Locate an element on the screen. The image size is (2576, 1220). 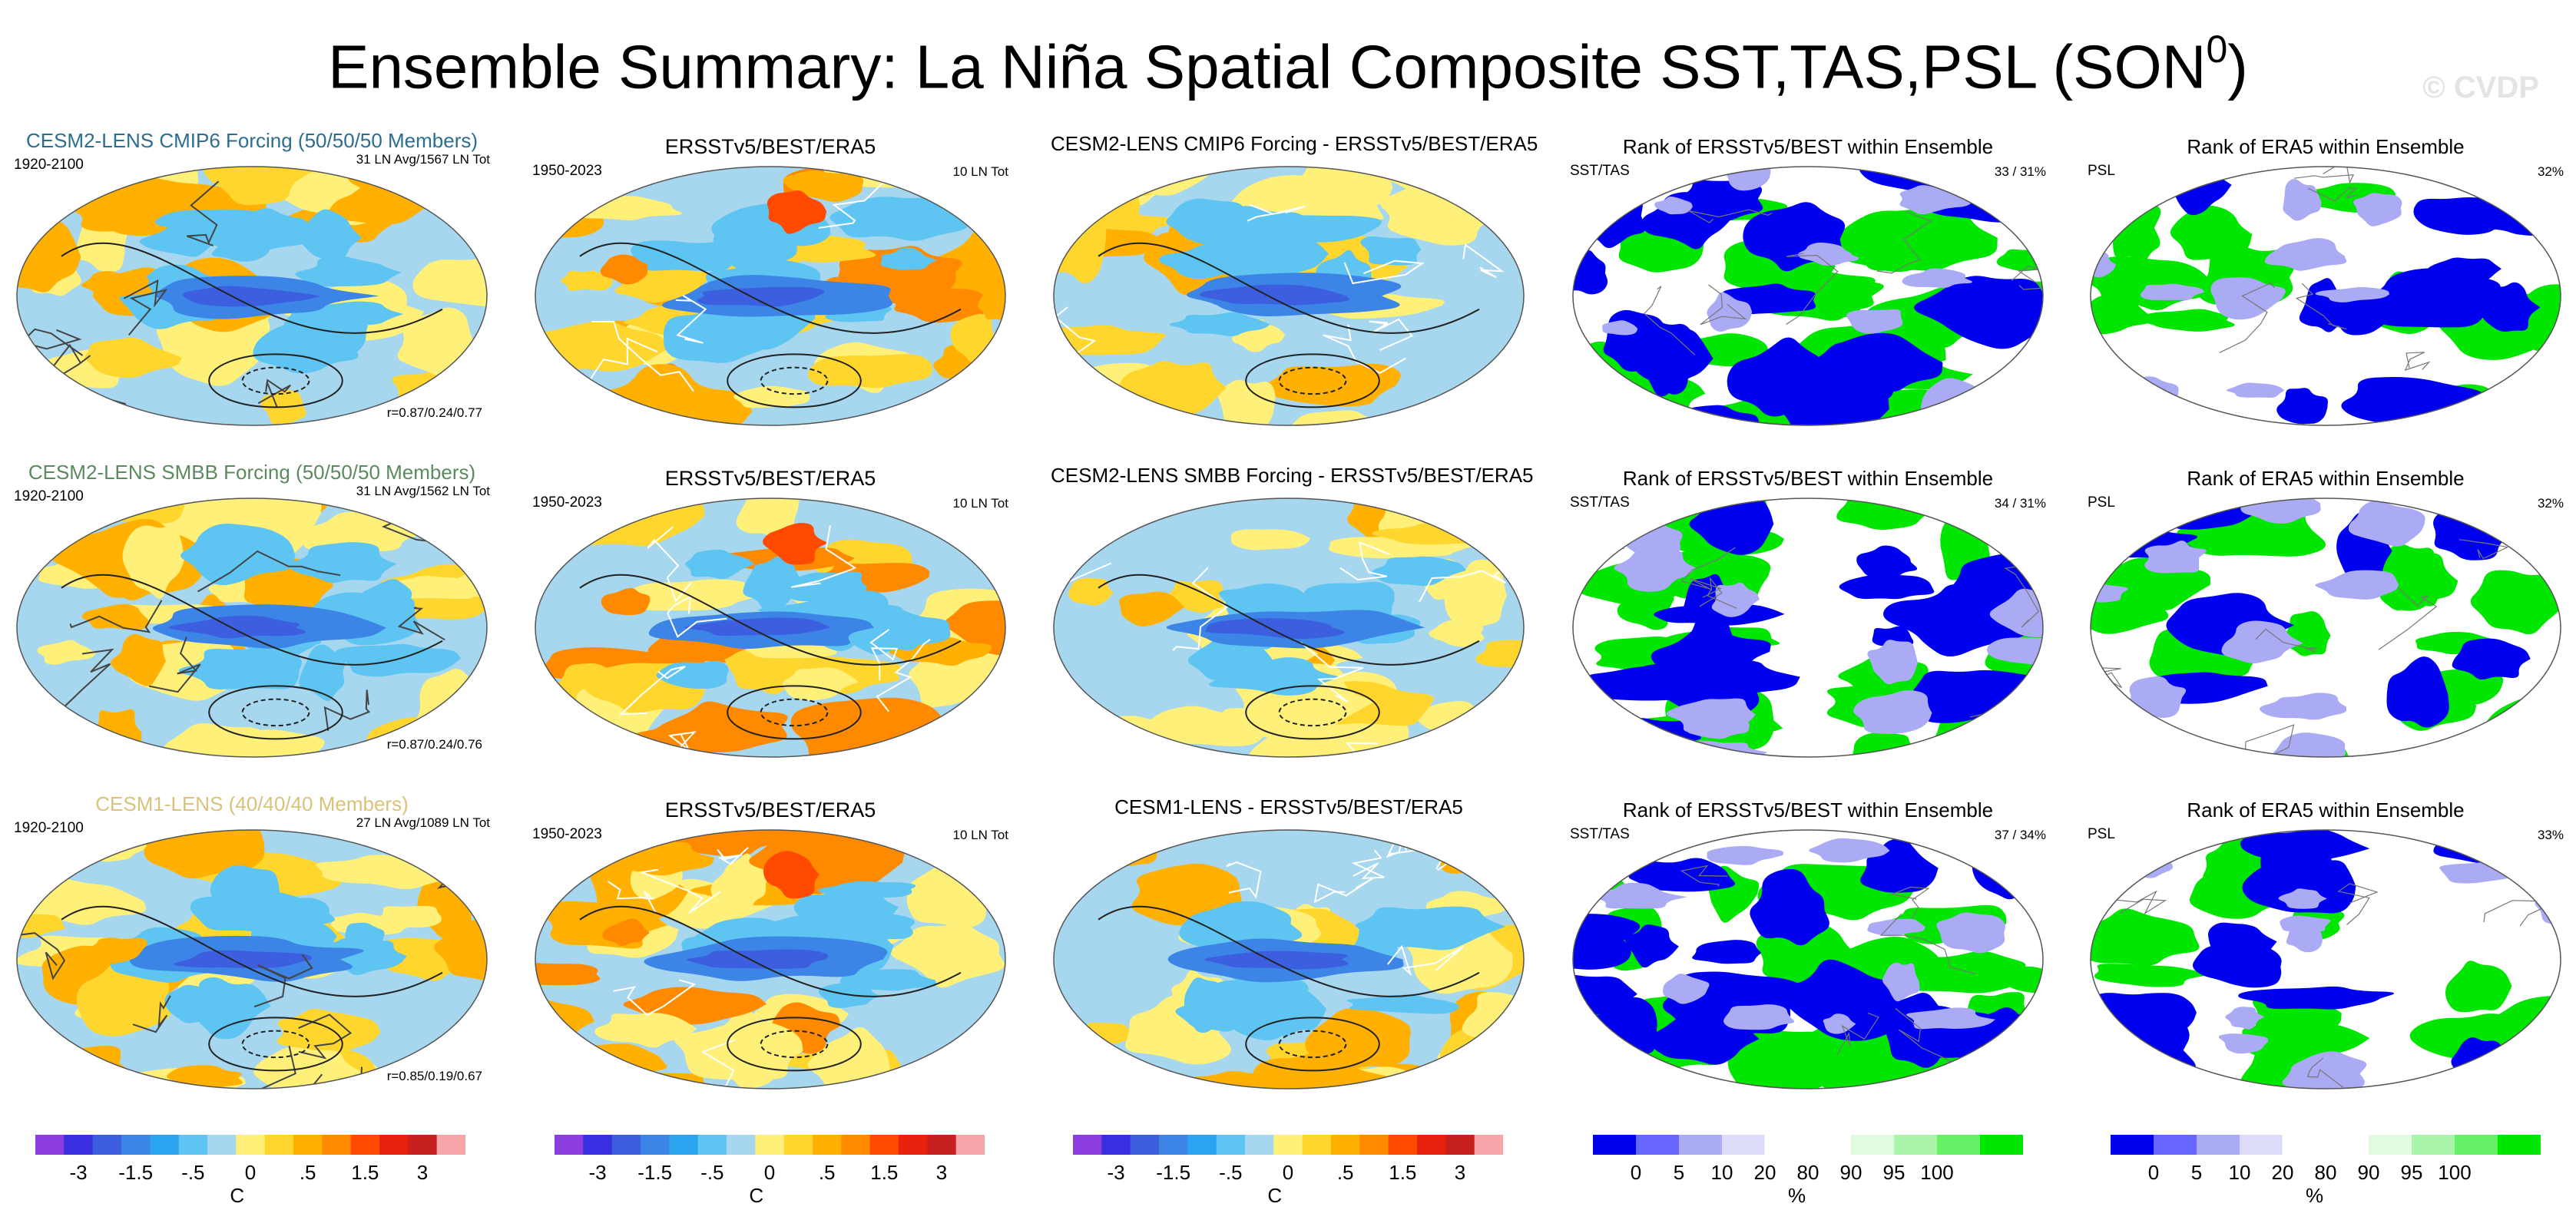
panel-count: 10 LN Tot is located at coordinates (980, 835).